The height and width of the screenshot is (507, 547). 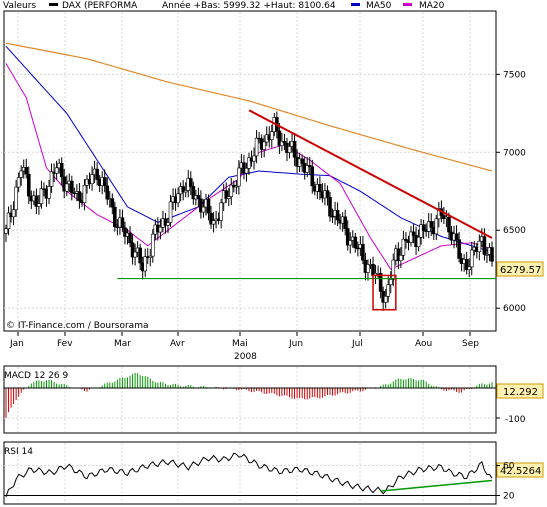 What do you see at coordinates (509, 467) in the screenshot?
I see `rsi-tick-label: 60` at bounding box center [509, 467].